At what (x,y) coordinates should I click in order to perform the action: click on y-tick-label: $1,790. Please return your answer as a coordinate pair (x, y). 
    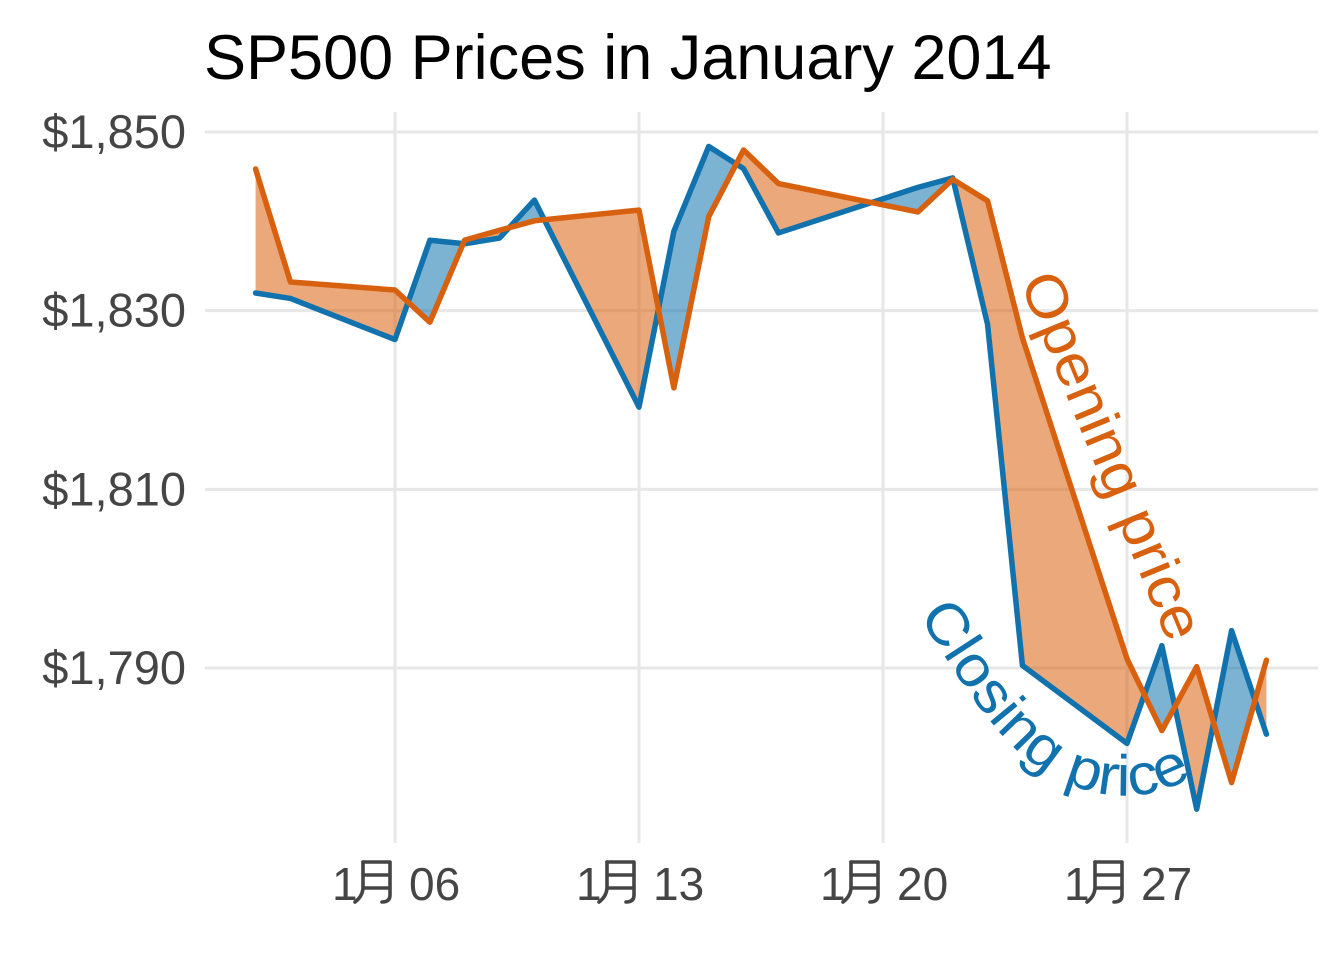
    Looking at the image, I should click on (114, 667).